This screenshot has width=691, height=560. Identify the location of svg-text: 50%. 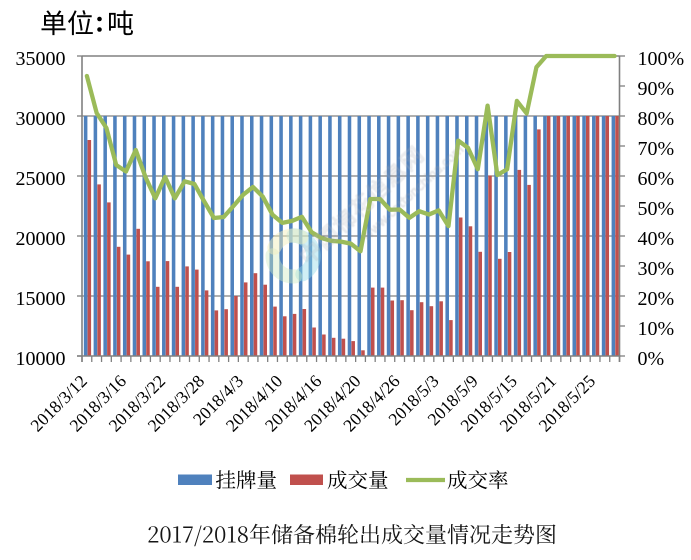
(656, 209).